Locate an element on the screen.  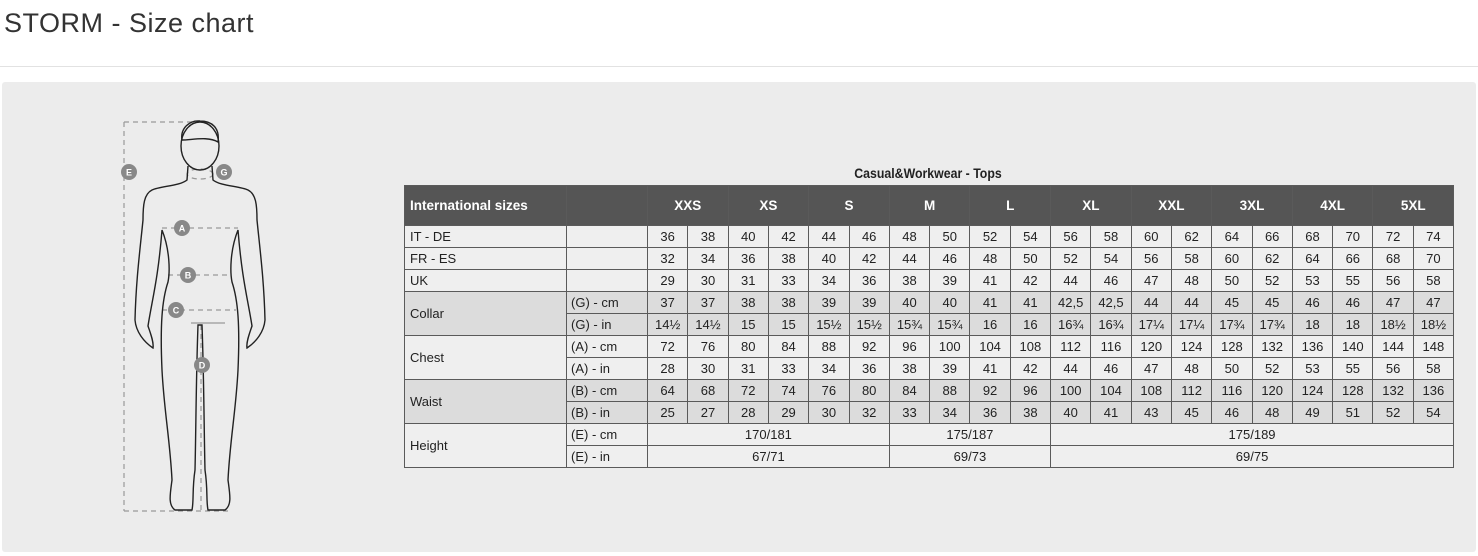
value-cell: 15¾ is located at coordinates (950, 324).